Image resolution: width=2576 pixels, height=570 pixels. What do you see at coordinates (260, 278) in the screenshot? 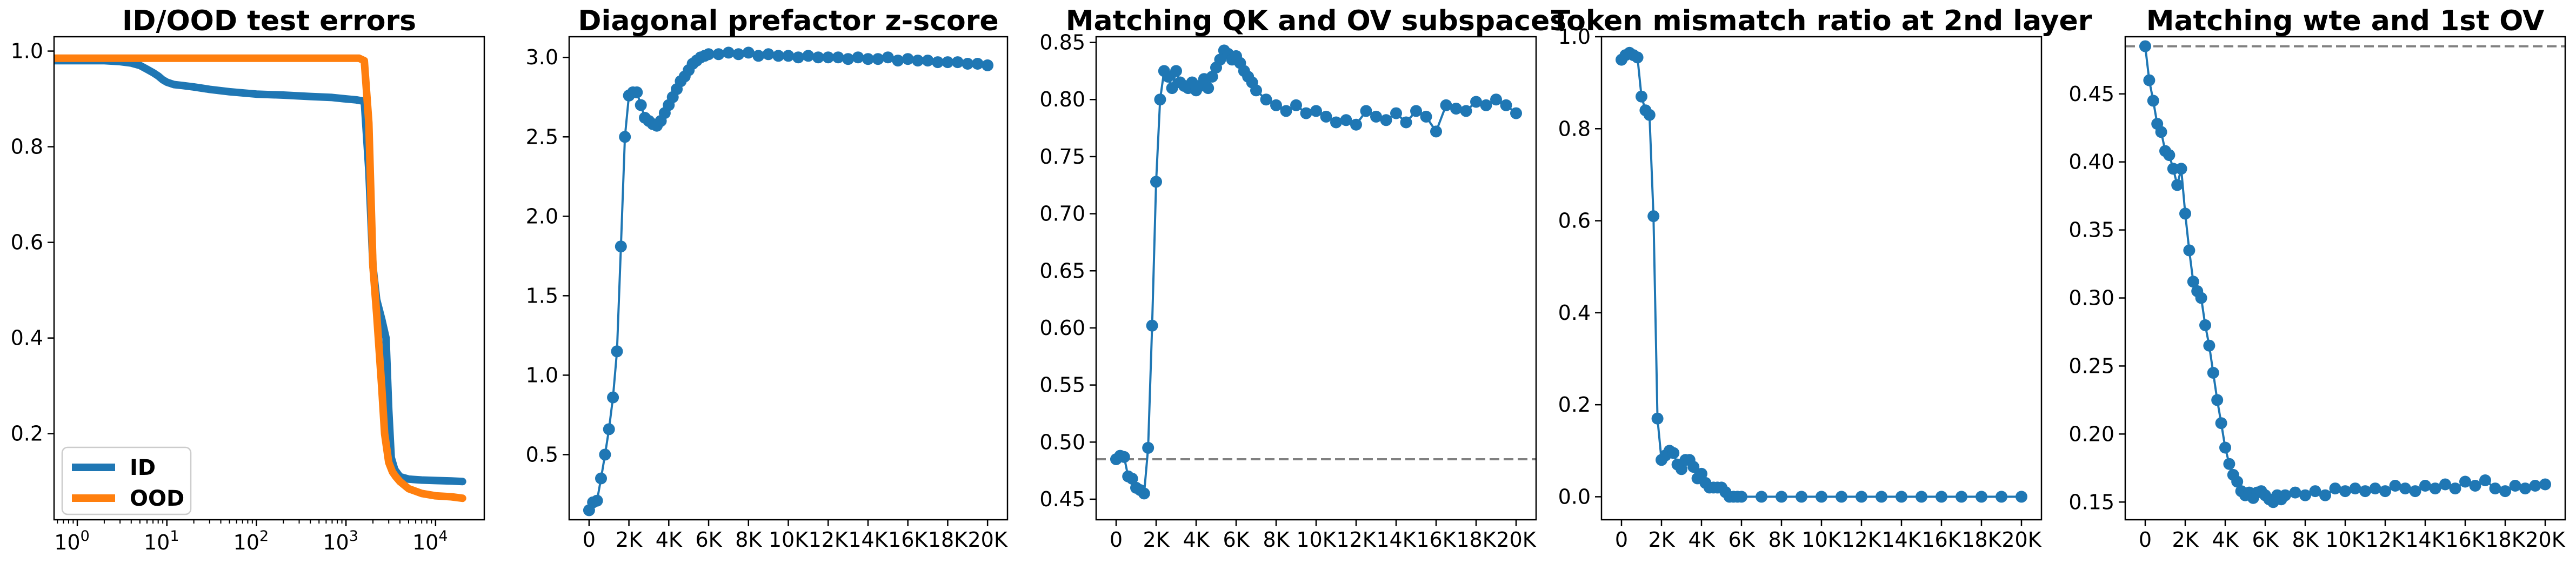
I see `series-line-ood` at bounding box center [260, 278].